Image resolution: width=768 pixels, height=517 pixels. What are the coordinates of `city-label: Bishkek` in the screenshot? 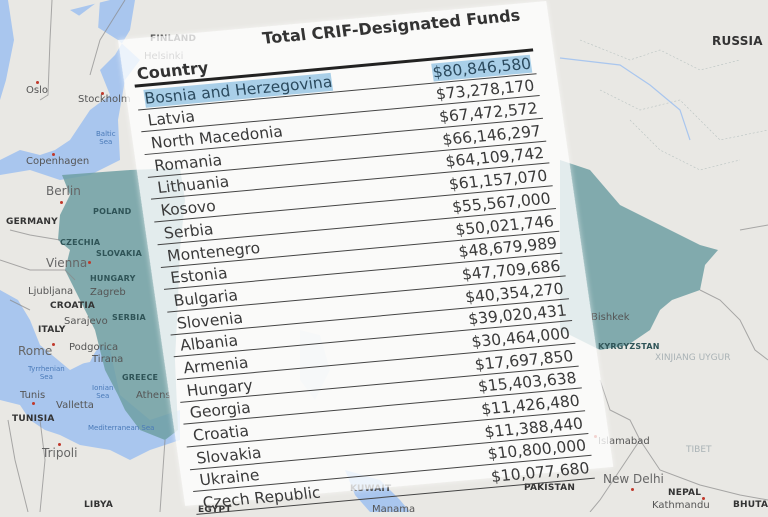 It's located at (610, 317).